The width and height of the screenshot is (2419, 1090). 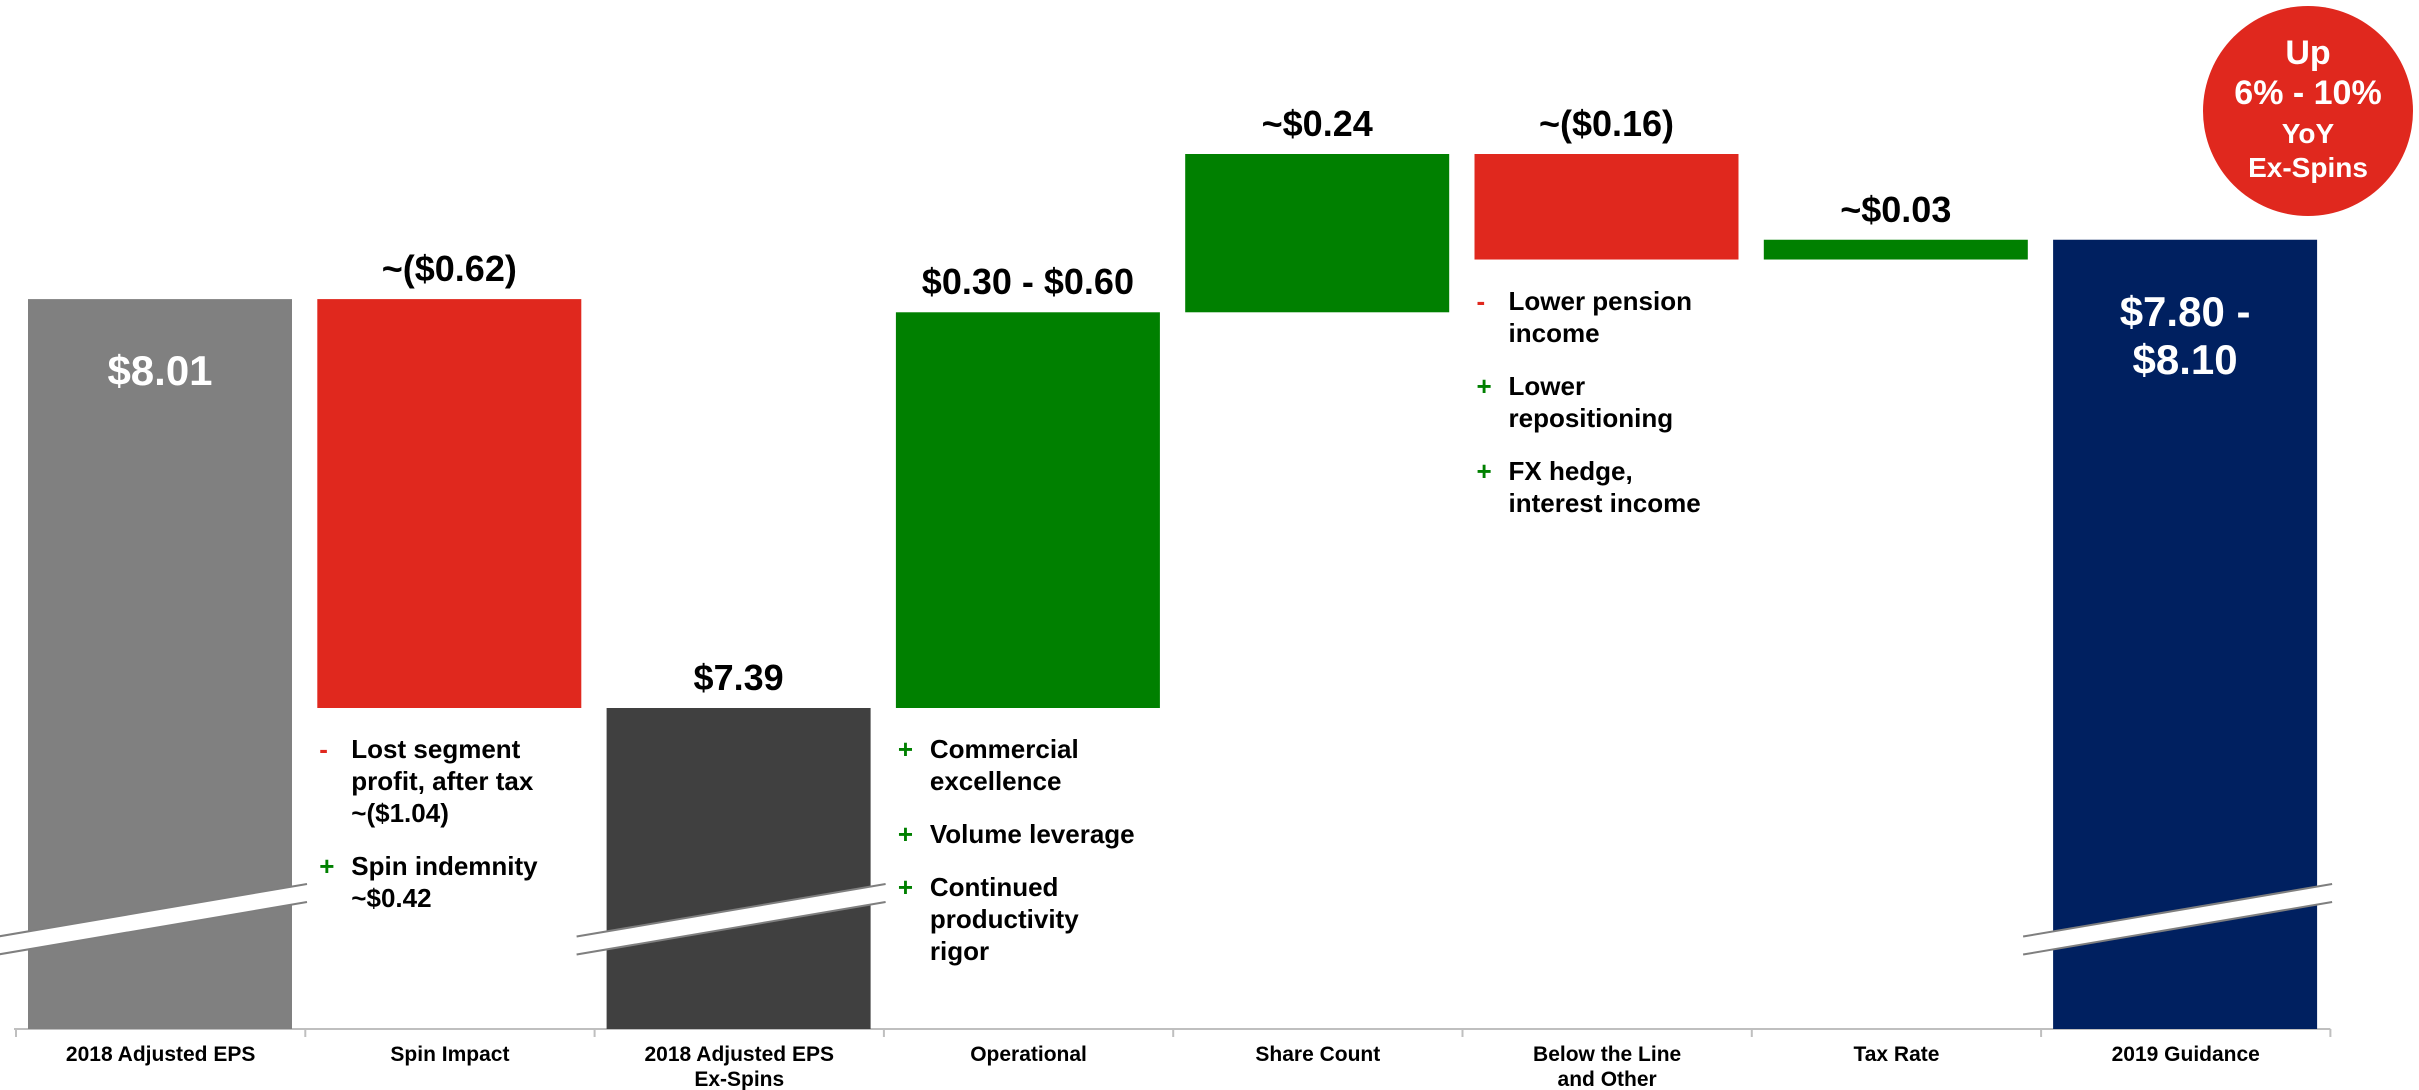 I want to click on x-tick-label: Below the Line and Other, so click(x=1607, y=1066).